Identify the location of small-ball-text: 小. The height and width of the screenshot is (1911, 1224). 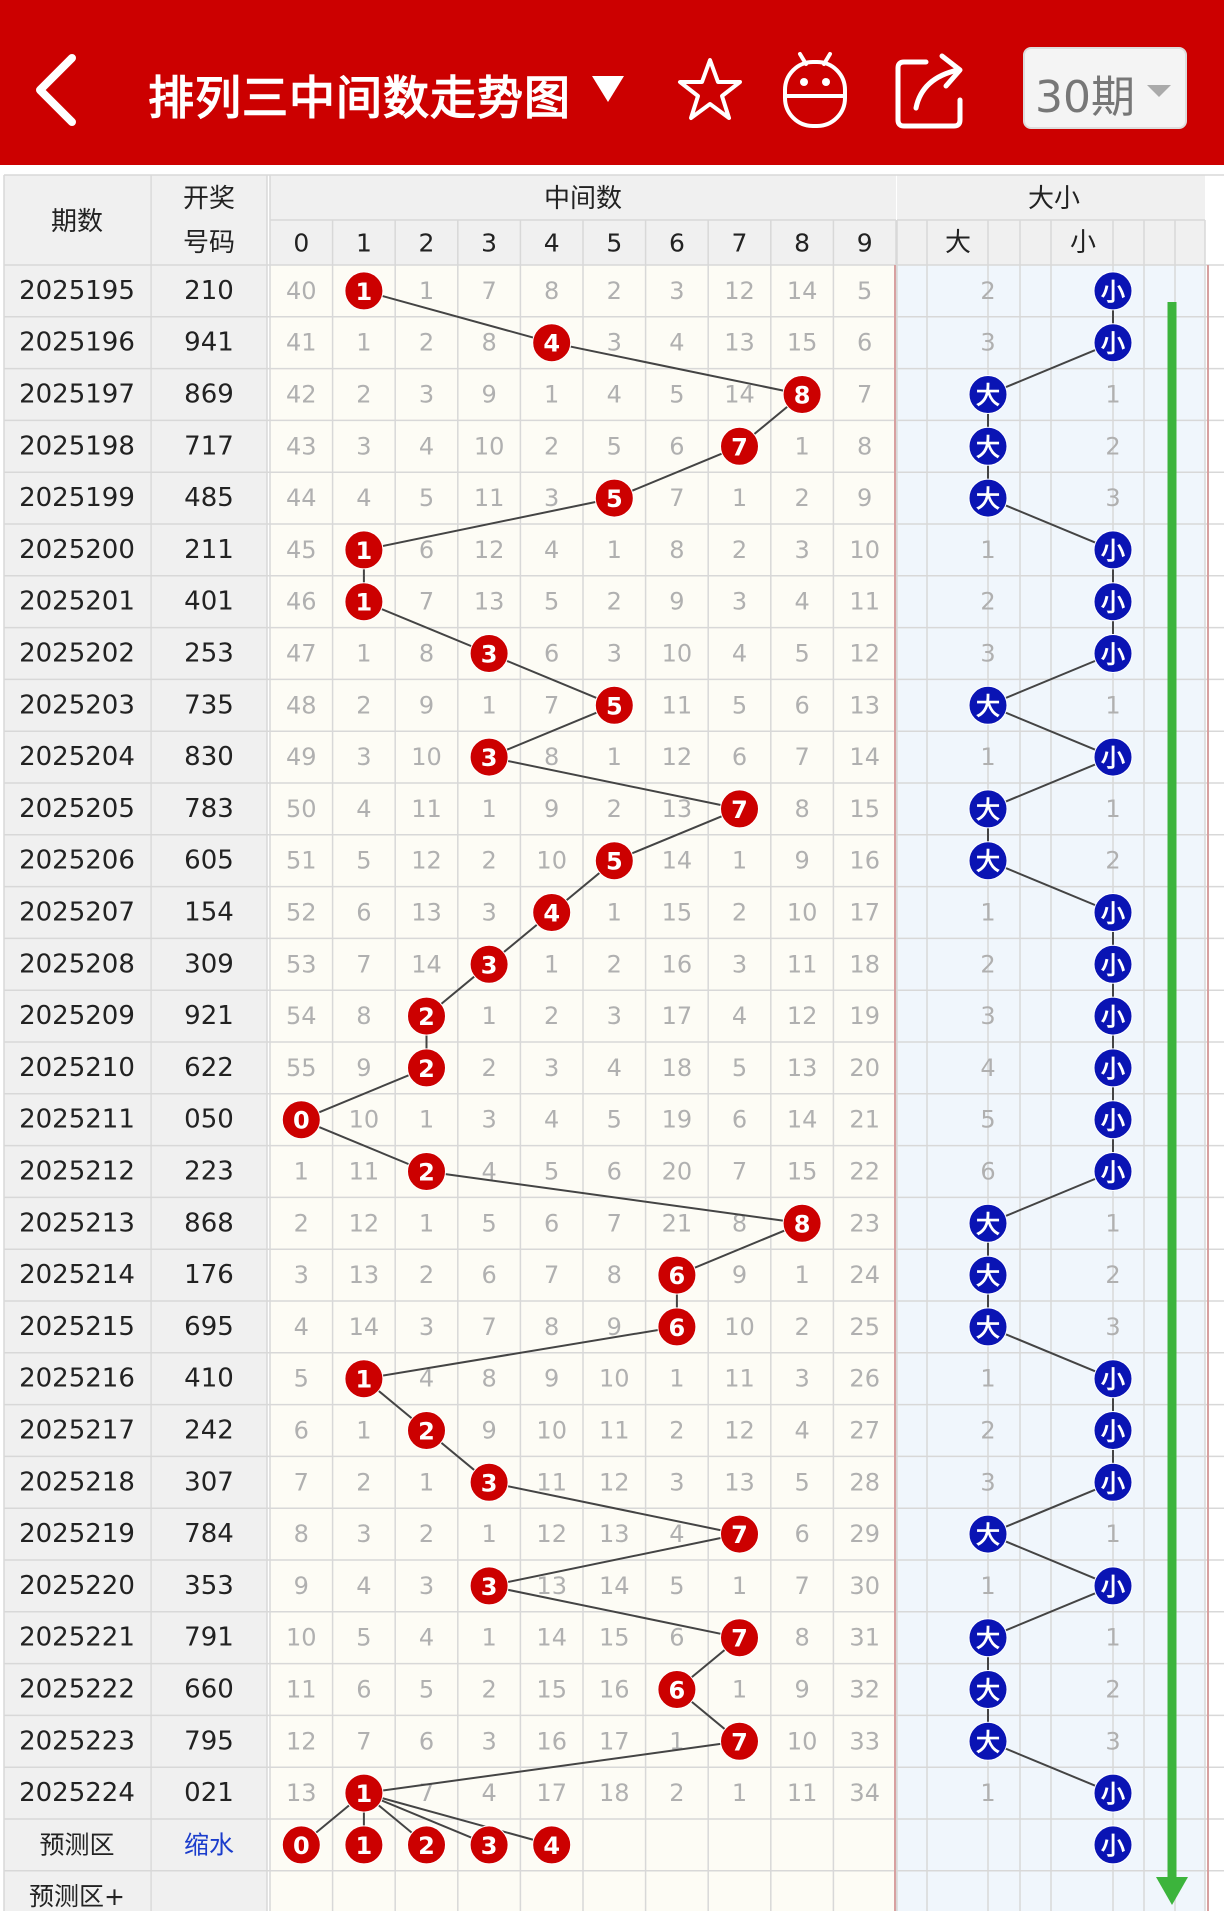
(1113, 758).